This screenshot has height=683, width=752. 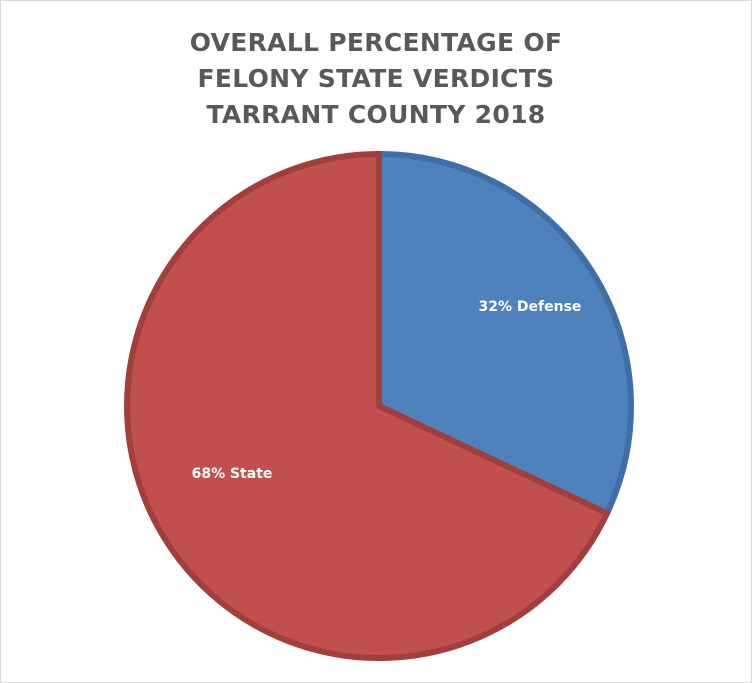 I want to click on pie-label-state: 68% State, so click(x=232, y=474).